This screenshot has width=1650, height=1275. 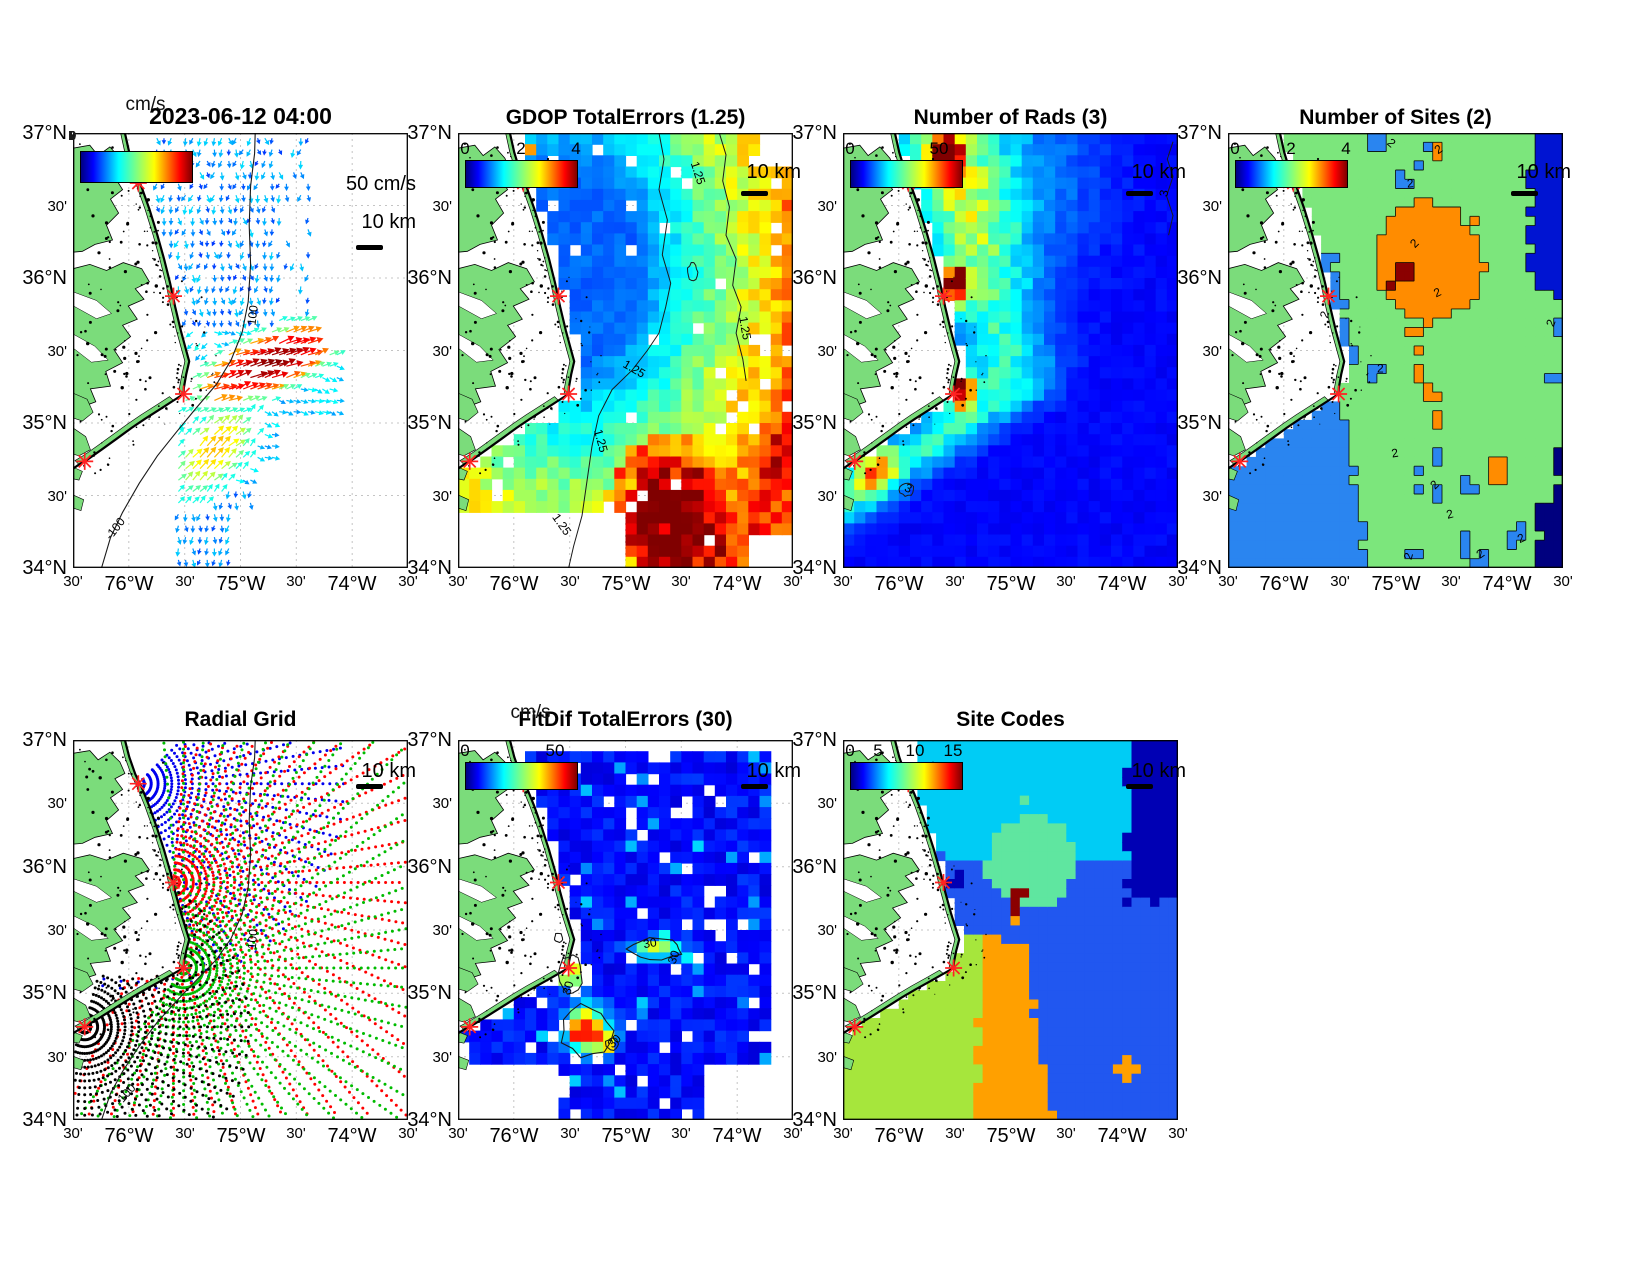 I want to click on velocity-scale-label: 50 cm/s, so click(x=380, y=184).